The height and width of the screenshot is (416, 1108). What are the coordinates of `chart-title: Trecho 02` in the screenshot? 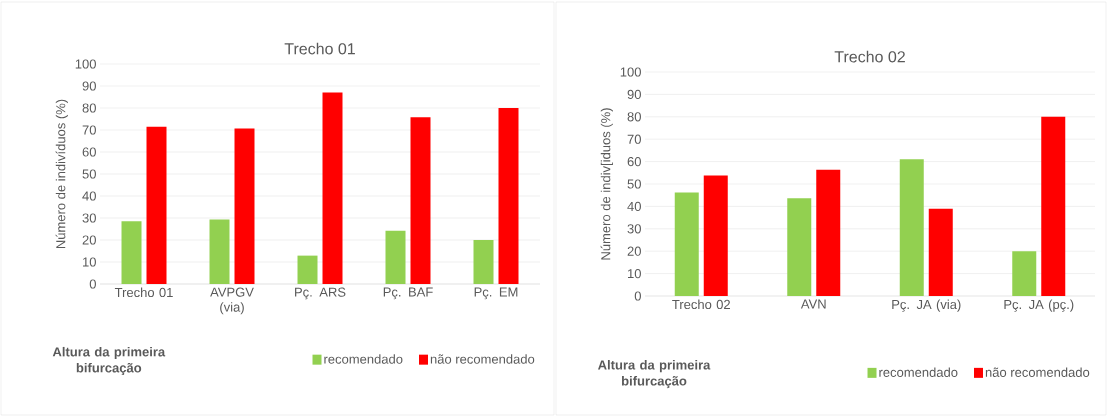 It's located at (869, 56).